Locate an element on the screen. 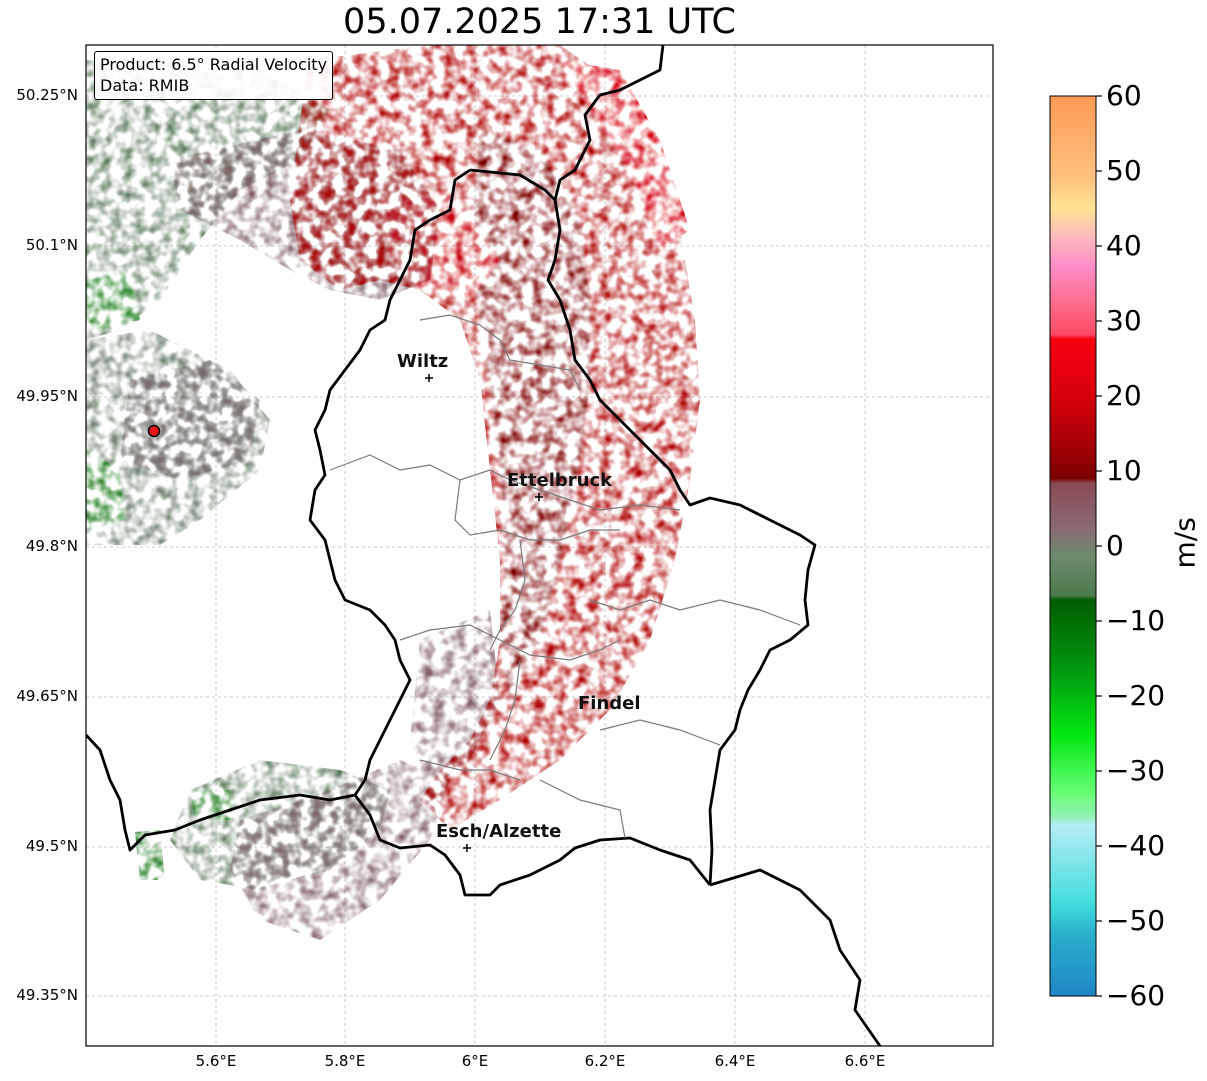  lon-label: 6.6°E is located at coordinates (865, 1061).